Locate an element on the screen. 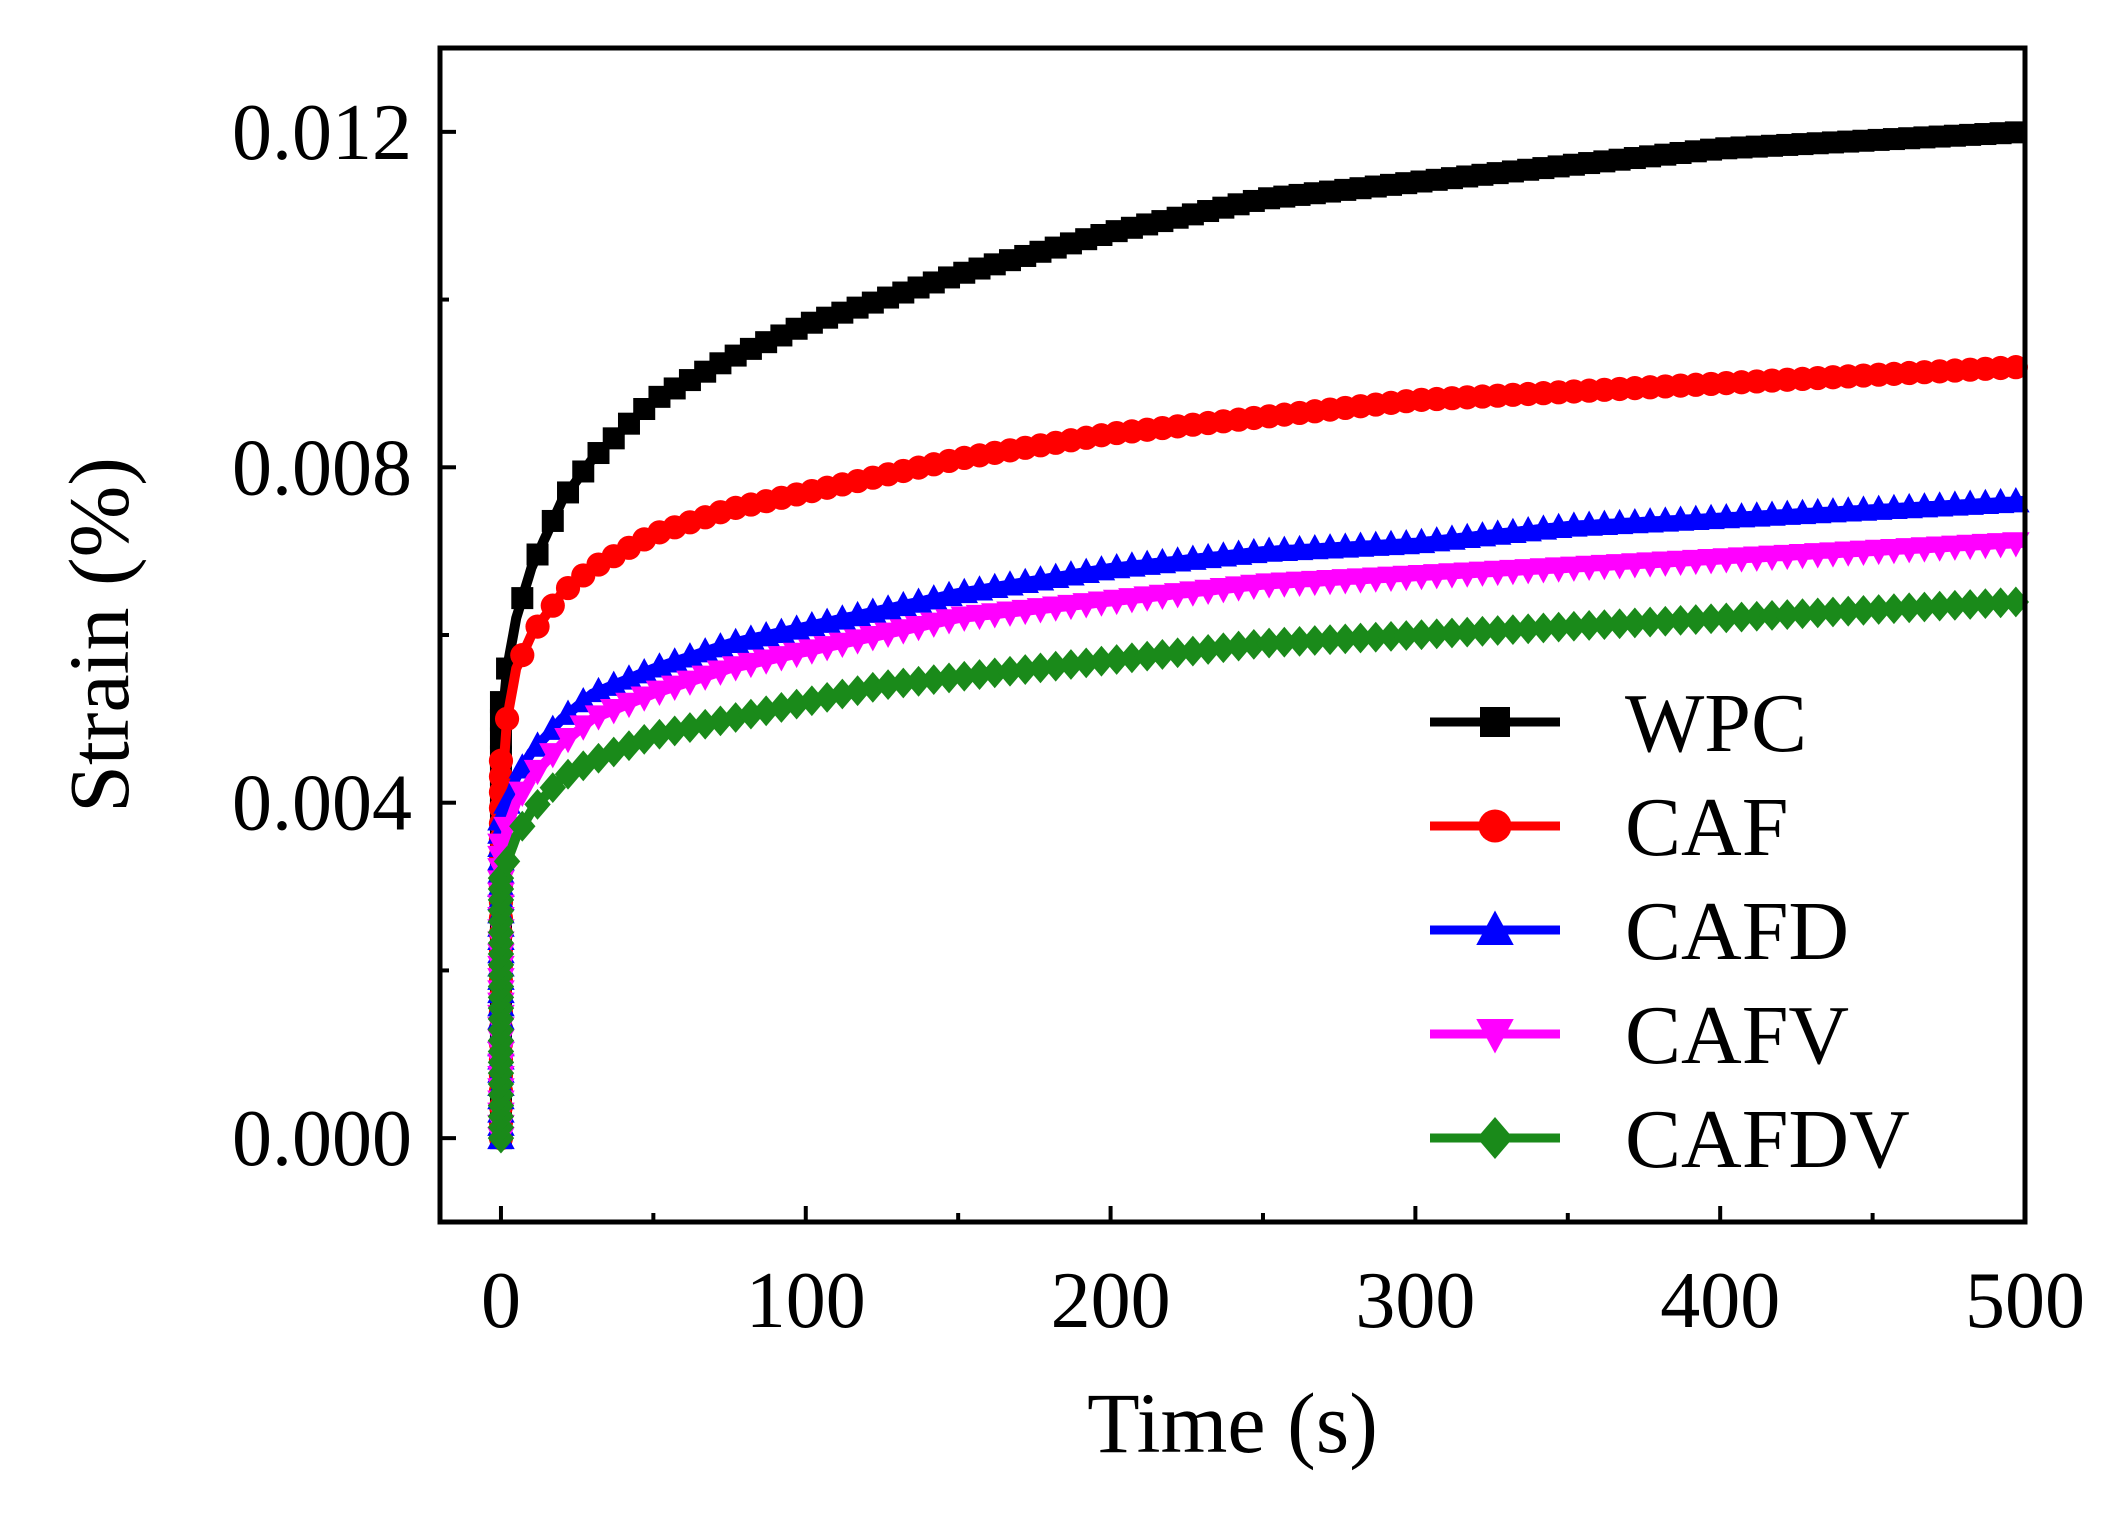  y-tick-label: 0.000 is located at coordinates (322, 1139).